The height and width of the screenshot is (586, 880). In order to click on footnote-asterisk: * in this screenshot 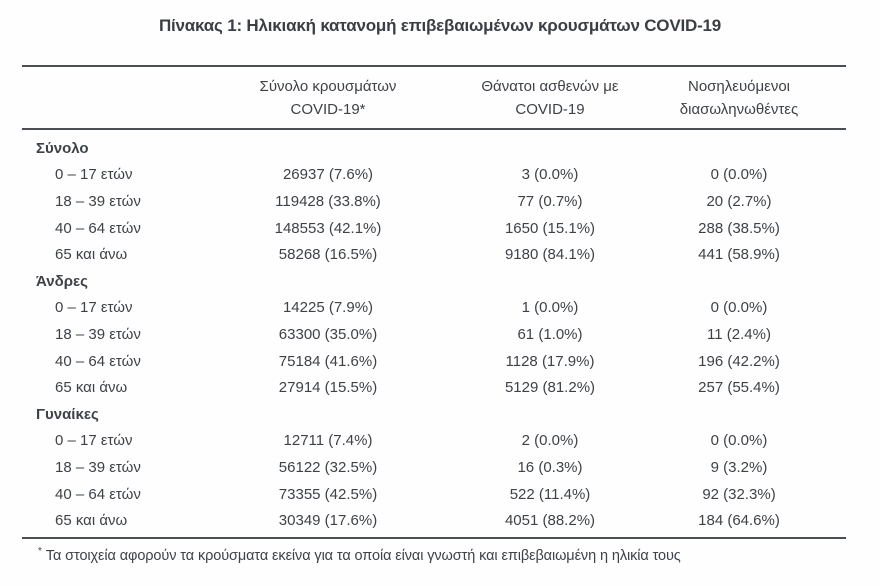, I will do `click(40, 551)`.